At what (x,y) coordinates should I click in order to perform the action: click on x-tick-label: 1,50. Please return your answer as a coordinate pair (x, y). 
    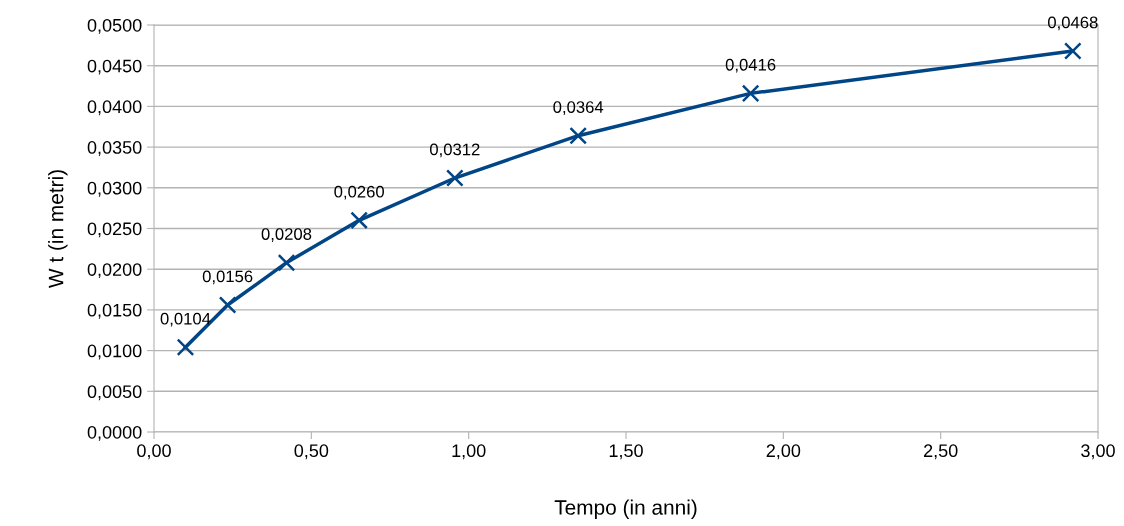
    Looking at the image, I should click on (626, 452).